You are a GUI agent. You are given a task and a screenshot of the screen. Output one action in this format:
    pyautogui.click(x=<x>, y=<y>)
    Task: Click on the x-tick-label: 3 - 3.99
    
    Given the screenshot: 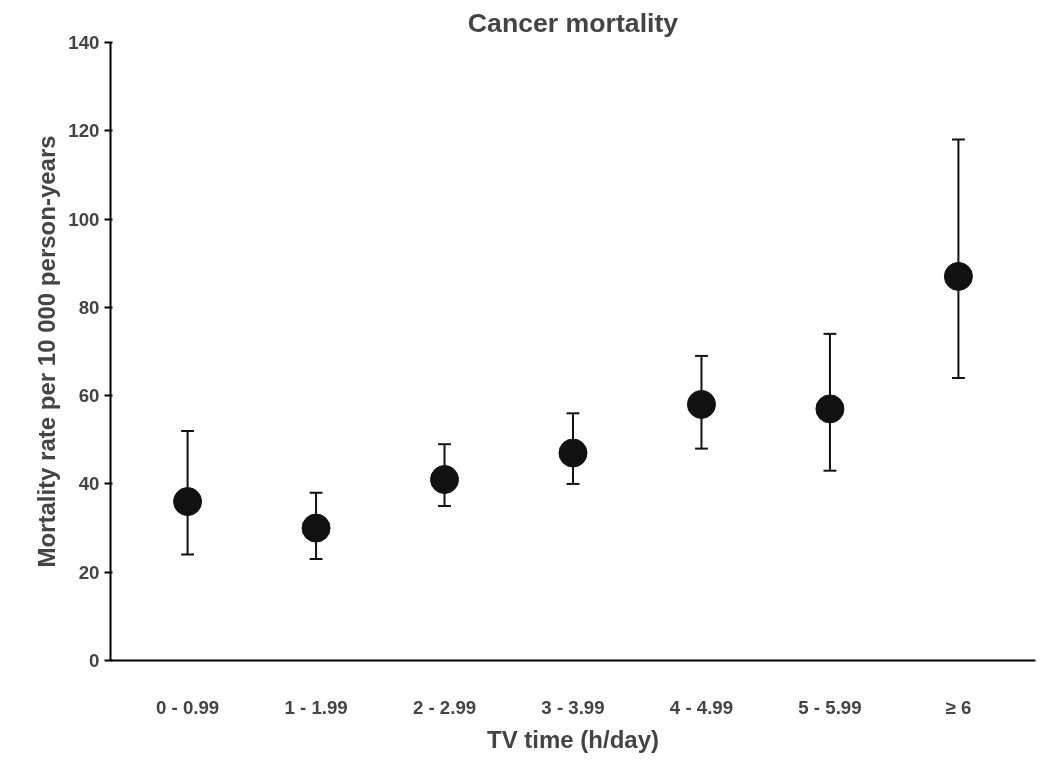 What is the action you would take?
    pyautogui.click(x=573, y=707)
    